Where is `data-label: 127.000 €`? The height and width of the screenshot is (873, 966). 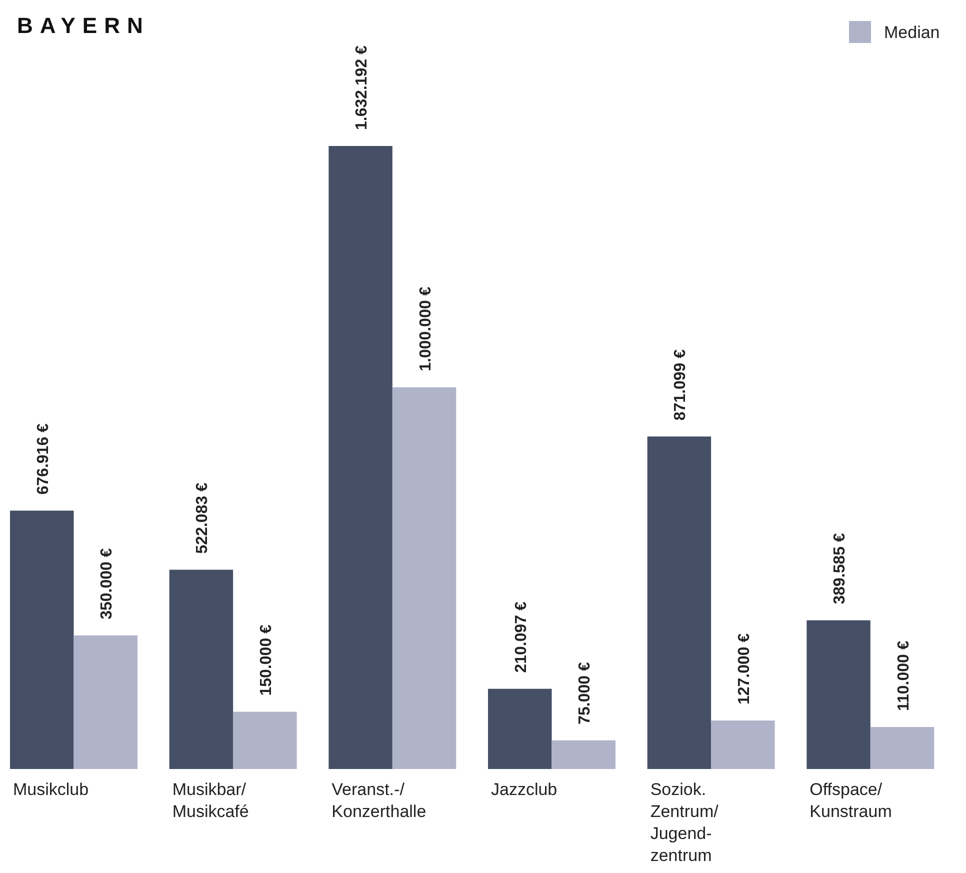
data-label: 127.000 € is located at coordinates (744, 669).